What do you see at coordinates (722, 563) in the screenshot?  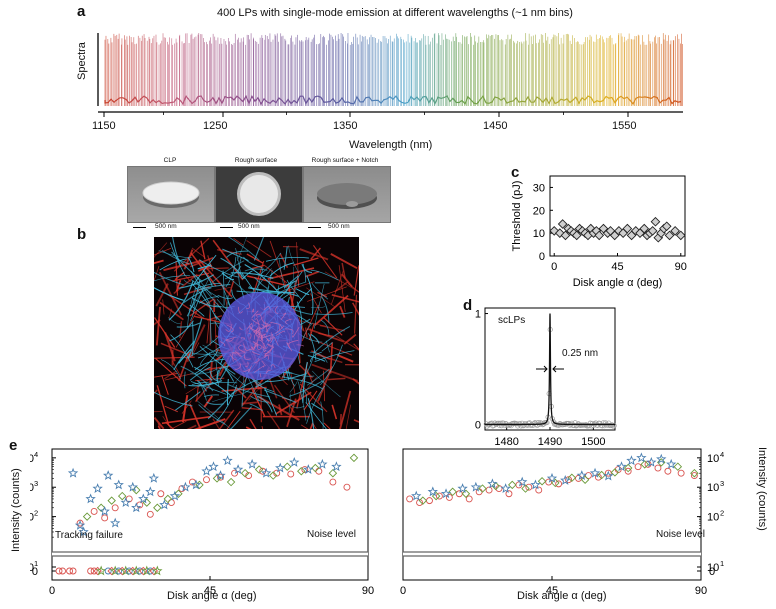 I see `y-tick-exponent: 1` at bounding box center [722, 563].